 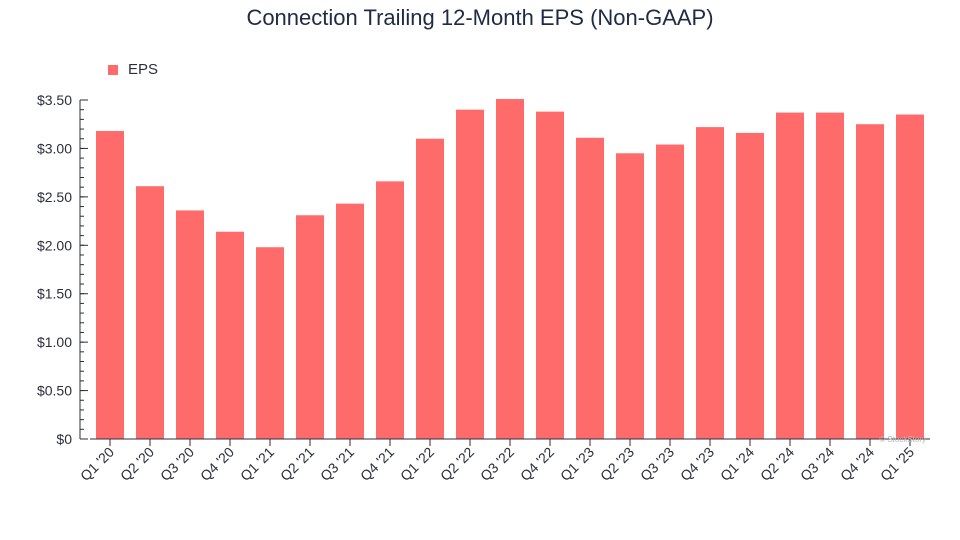 What do you see at coordinates (54, 342) in the screenshot?
I see `y-tick-label: $1.00` at bounding box center [54, 342].